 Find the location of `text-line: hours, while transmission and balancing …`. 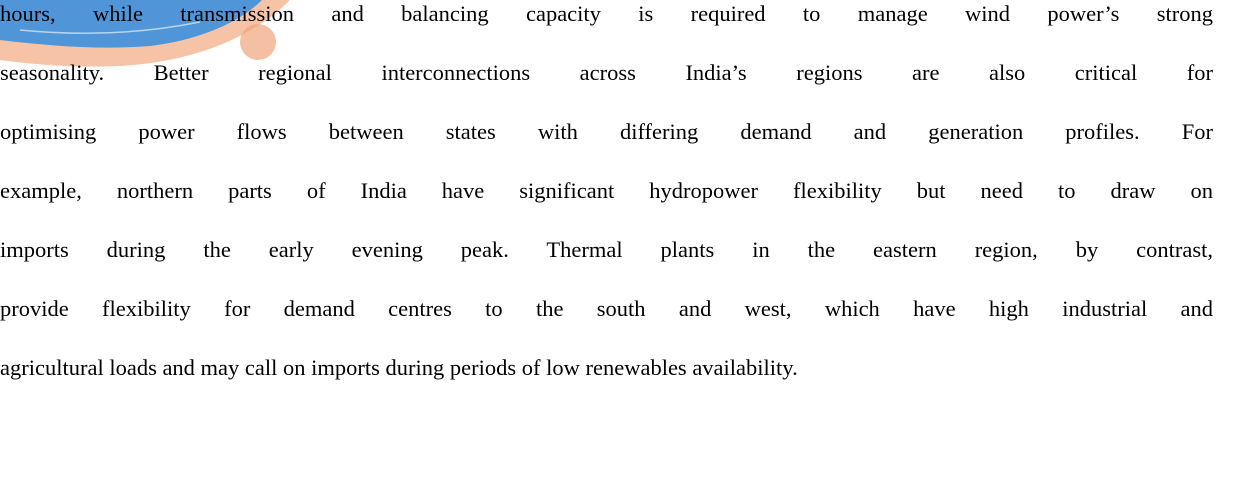

text-line: hours, while transmission and balancing … is located at coordinates (606, 13).